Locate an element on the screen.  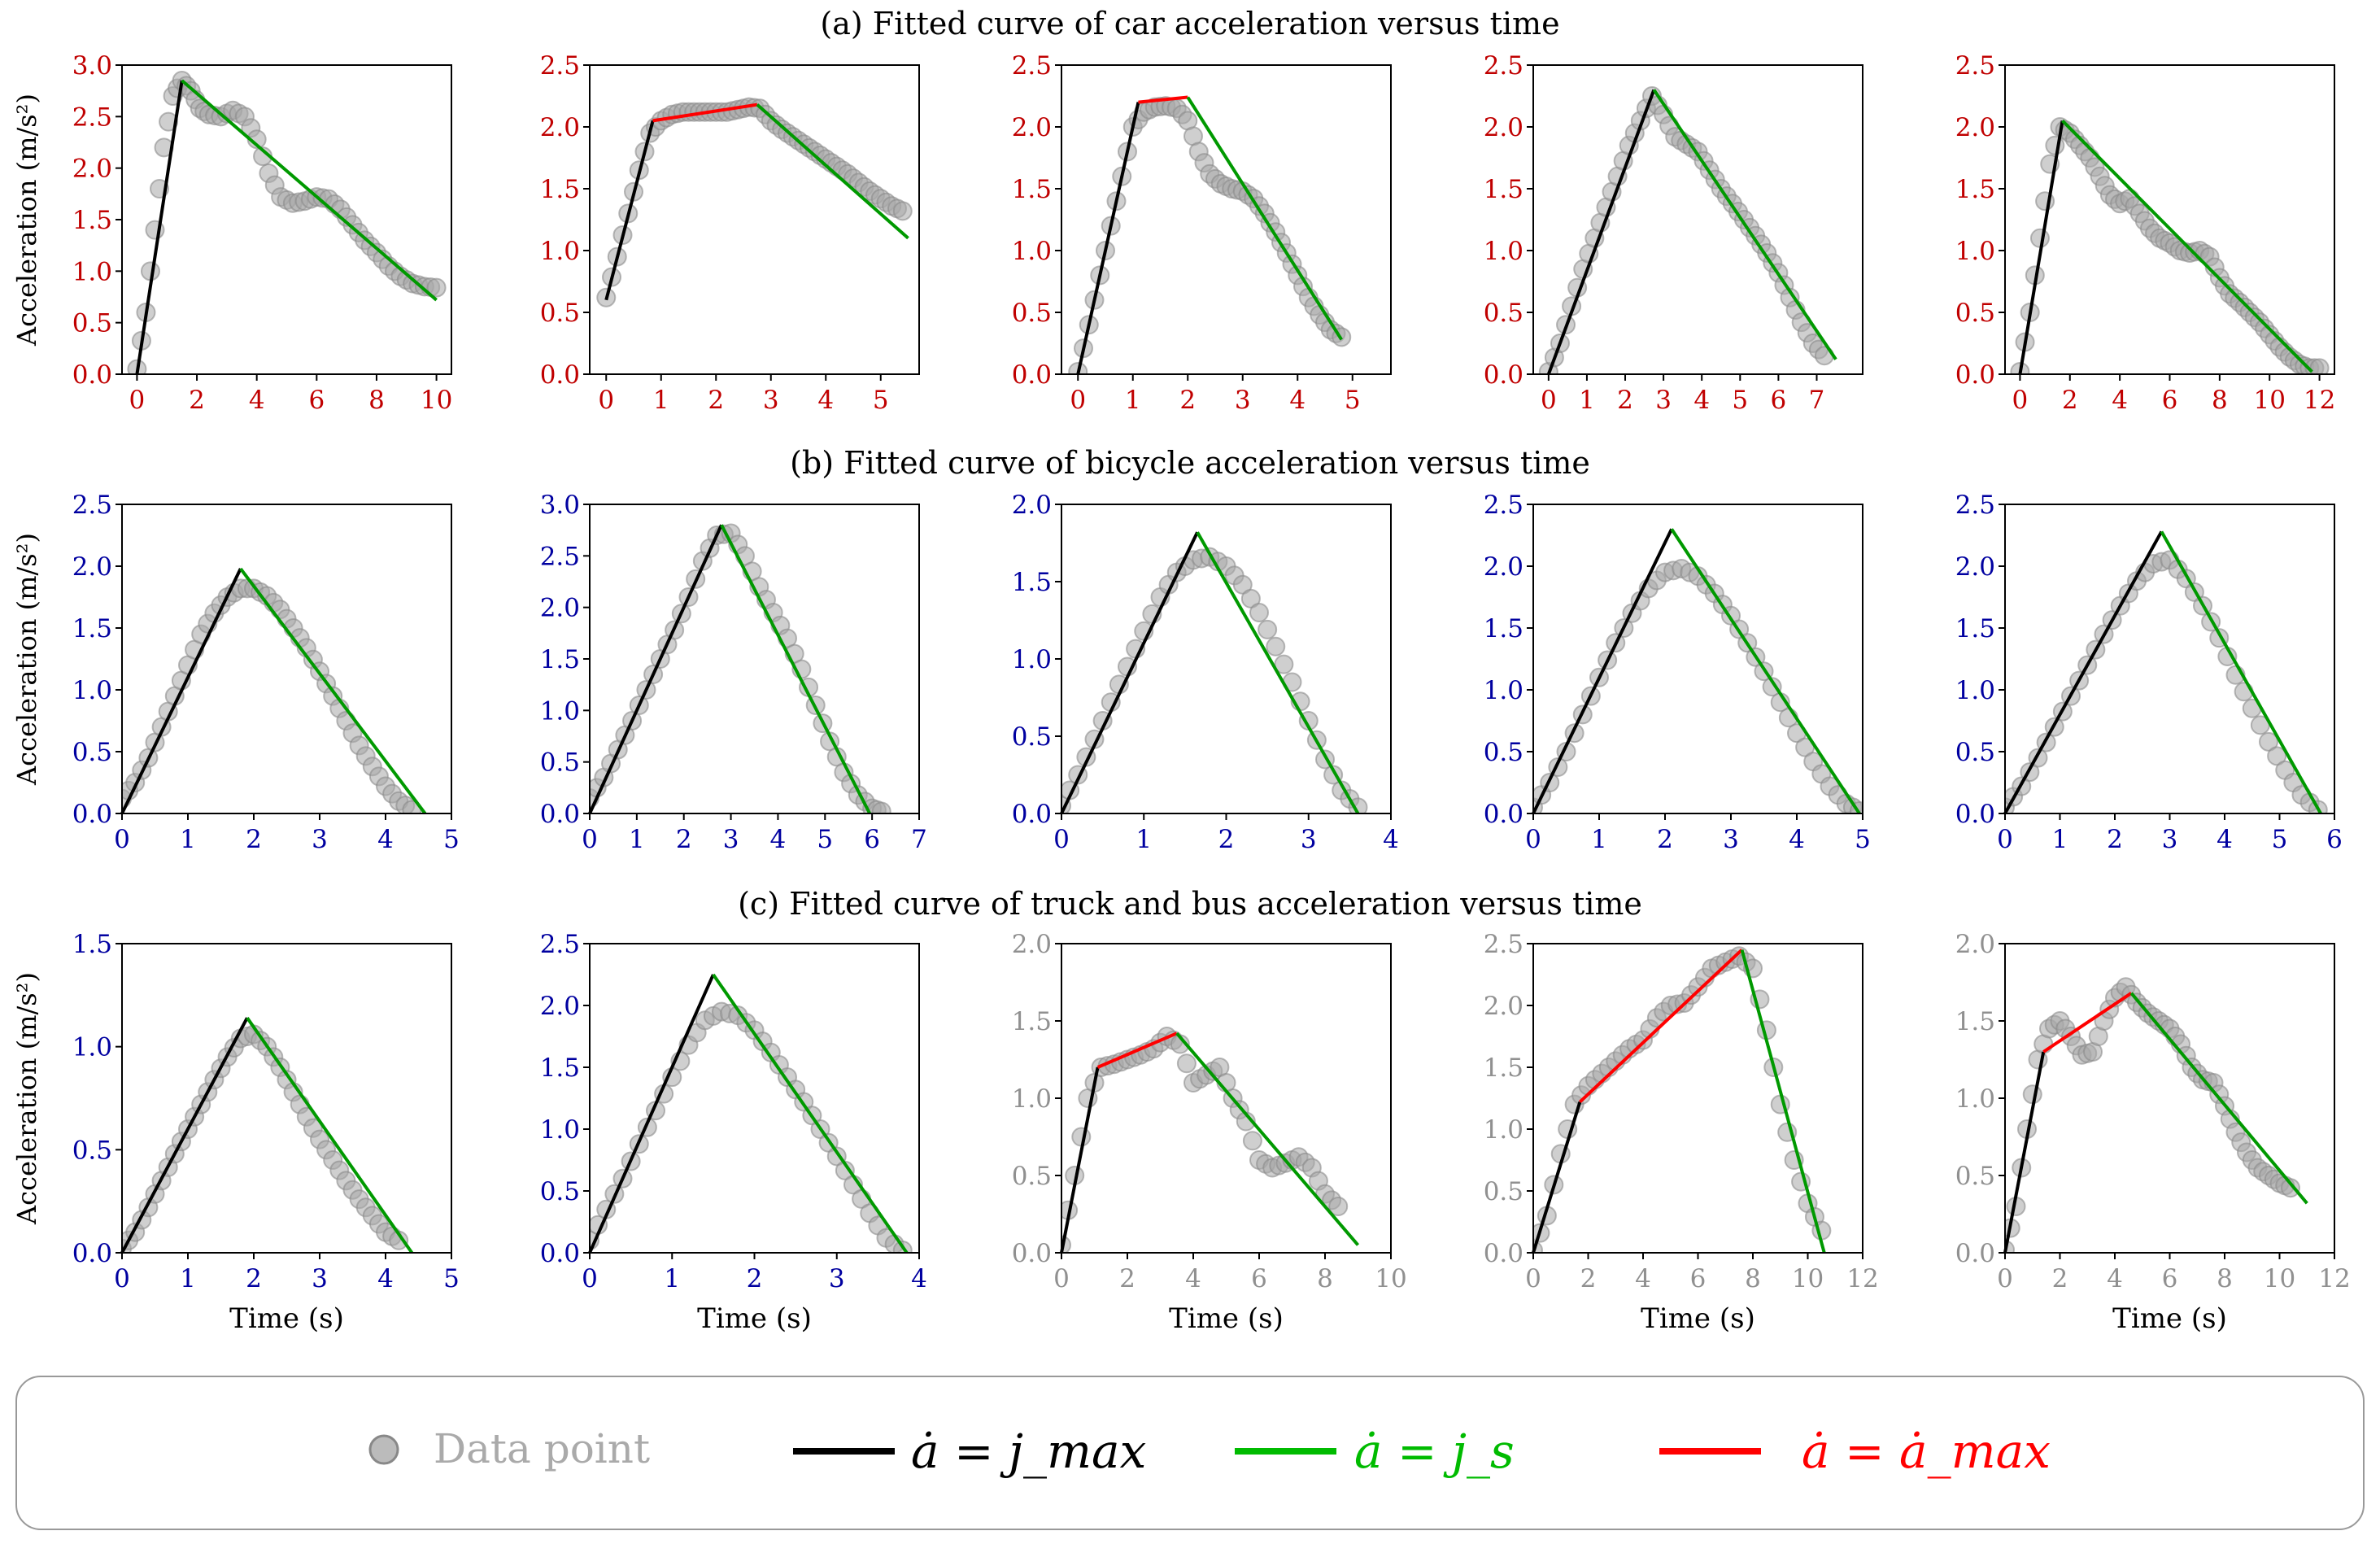
legend: Data point ȧ = j_max ȧ = j_s ȧ = ȧ_max is located at coordinates (1190, 1453).